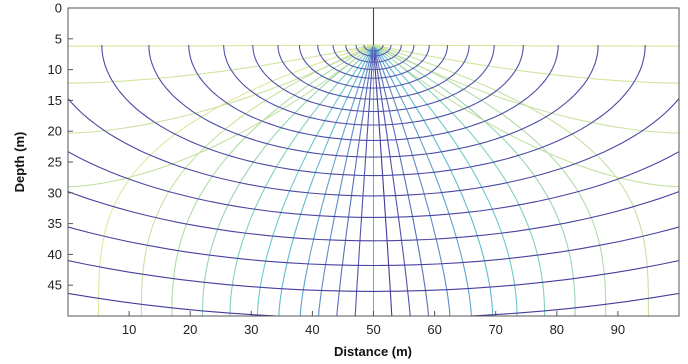 The height and width of the screenshot is (364, 688). What do you see at coordinates (55, 223) in the screenshot?
I see `y-tick-label-35: 35` at bounding box center [55, 223].